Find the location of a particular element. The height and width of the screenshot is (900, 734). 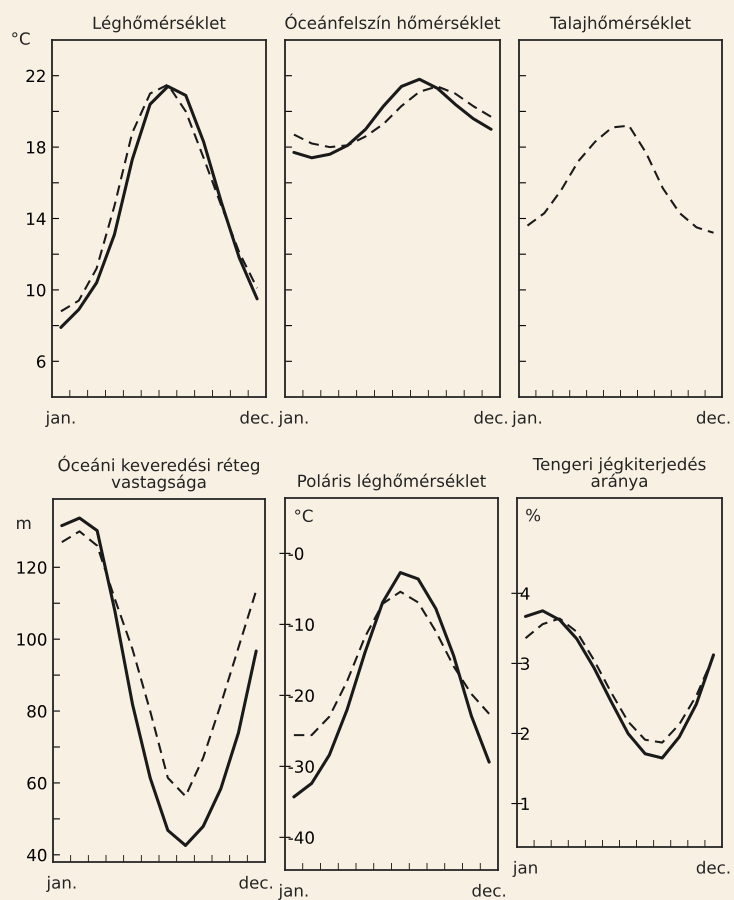

y-tick-label: 100 is located at coordinates (31, 639).